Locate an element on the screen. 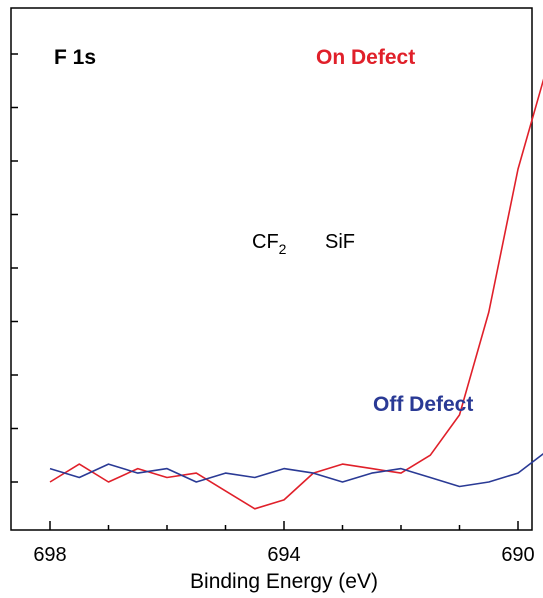 This screenshot has height=598, width=543. y-axis-ticks is located at coordinates (14, 268).